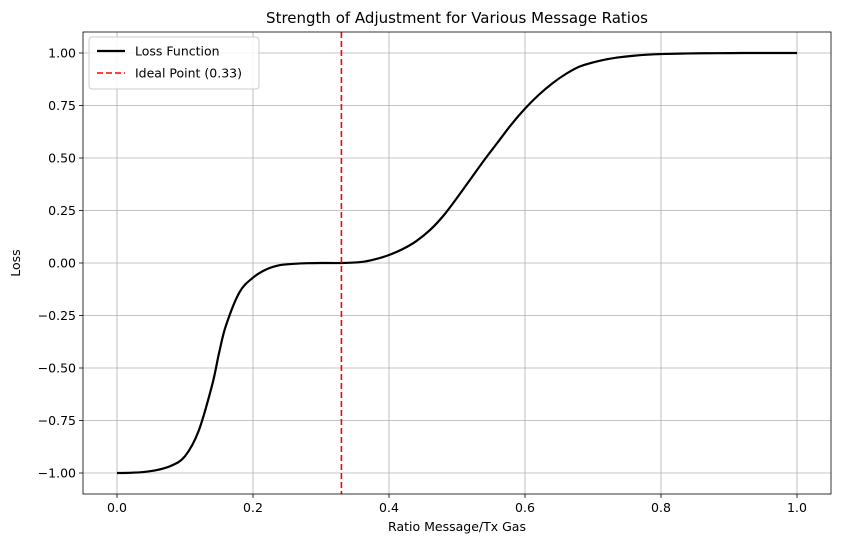  What do you see at coordinates (797, 507) in the screenshot?
I see `x-tick-label: 1.0` at bounding box center [797, 507].